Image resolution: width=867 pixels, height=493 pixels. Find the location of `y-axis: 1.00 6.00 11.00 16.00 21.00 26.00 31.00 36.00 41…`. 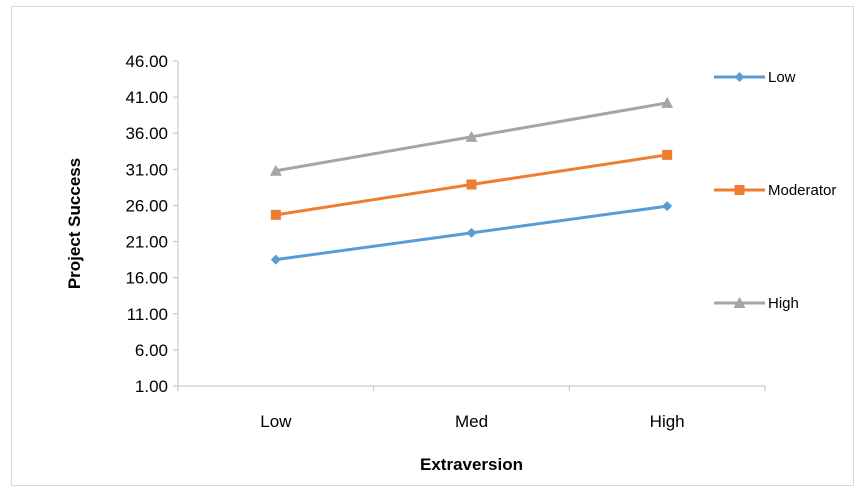

y-axis: 1.00 6.00 11.00 16.00 21.00 26.00 31.00 36.00 41… is located at coordinates (152, 224).